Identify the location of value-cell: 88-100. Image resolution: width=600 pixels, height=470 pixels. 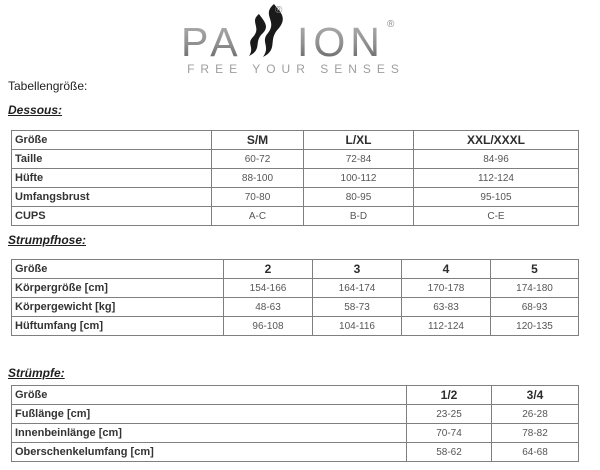
(257, 178).